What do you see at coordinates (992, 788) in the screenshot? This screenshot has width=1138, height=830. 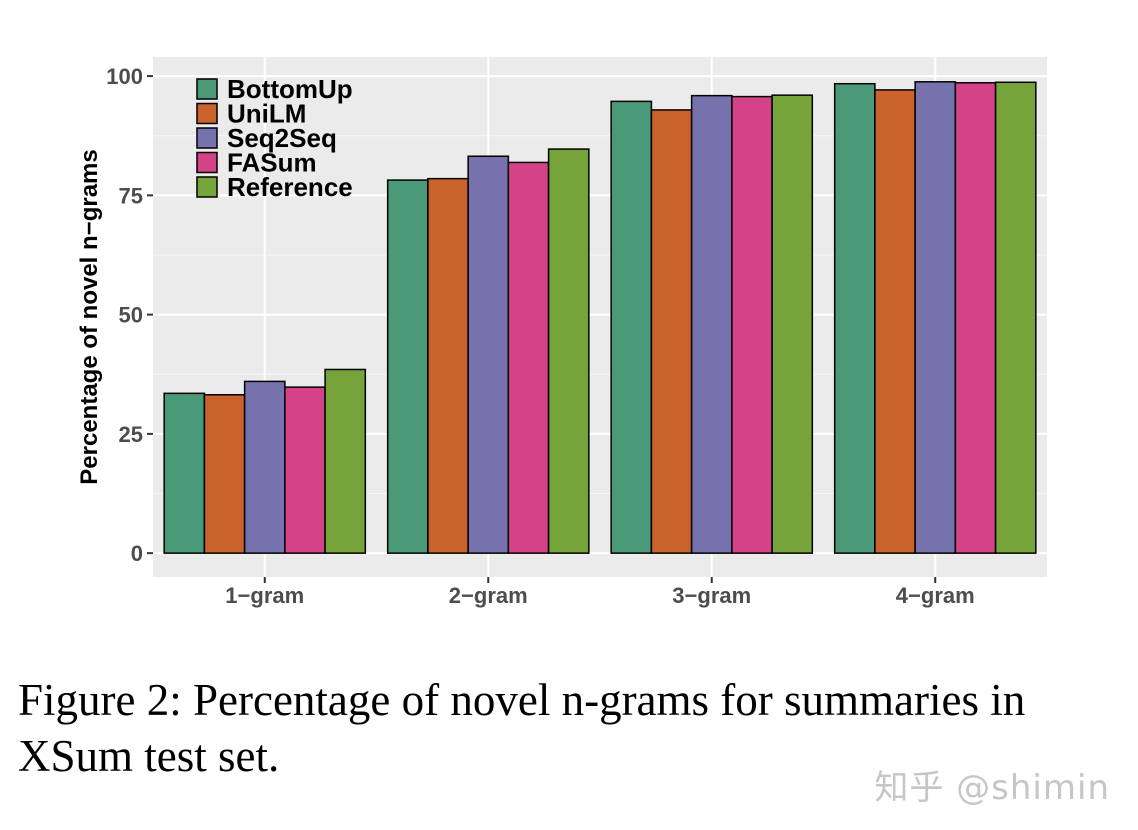 I see `watermark: 知乎 @shimin` at bounding box center [992, 788].